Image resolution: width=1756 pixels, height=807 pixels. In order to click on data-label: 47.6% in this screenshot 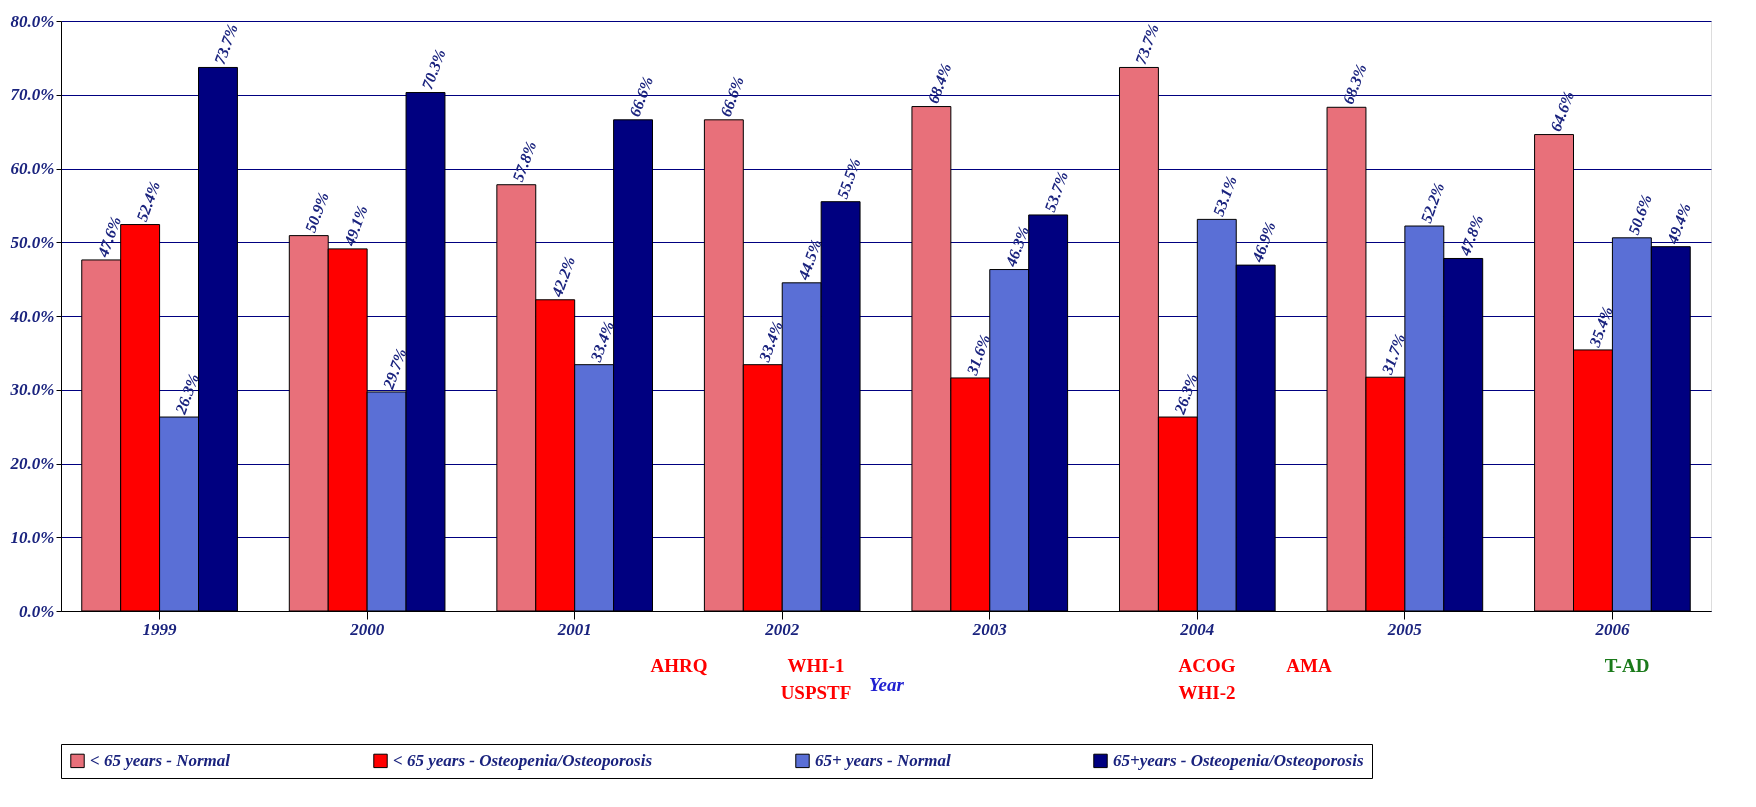, I will do `click(109, 237)`.